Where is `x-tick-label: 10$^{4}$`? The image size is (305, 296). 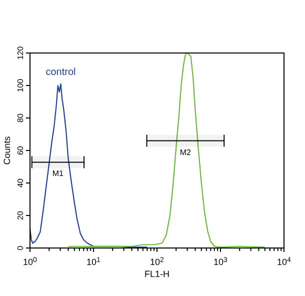
x-tick-label: 10$^{4}$ is located at coordinates (284, 261).